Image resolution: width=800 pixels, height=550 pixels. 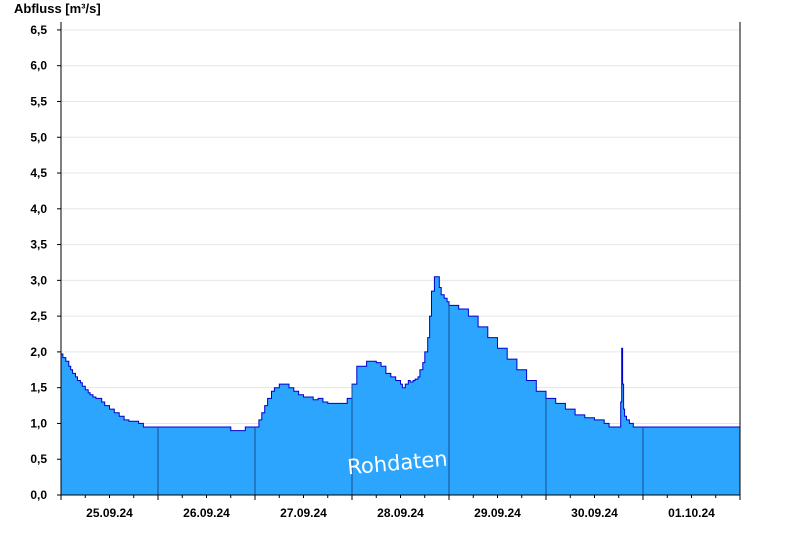 I want to click on x-tick-label-6: 01.10.24, so click(x=691, y=513).